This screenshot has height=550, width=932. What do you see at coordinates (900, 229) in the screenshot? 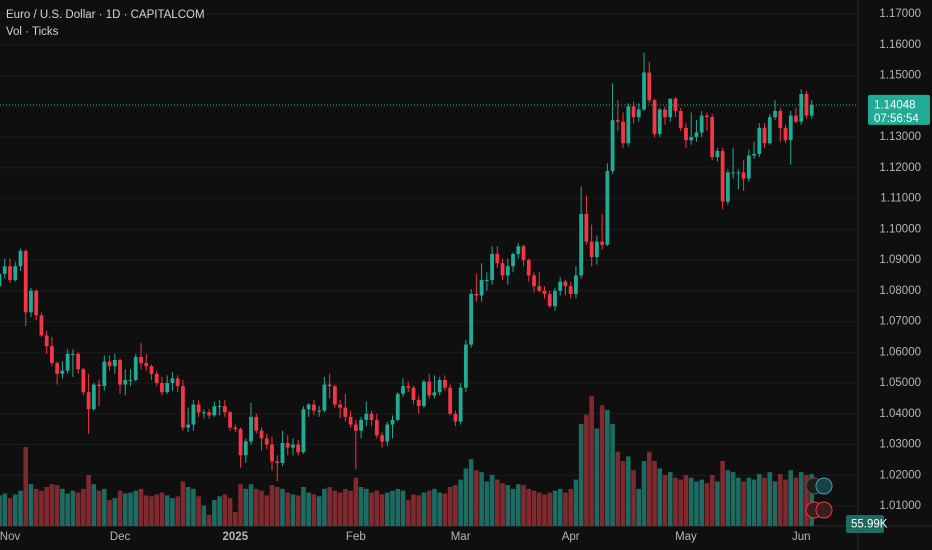
I see `y-tick-label: 1.10000` at bounding box center [900, 229].